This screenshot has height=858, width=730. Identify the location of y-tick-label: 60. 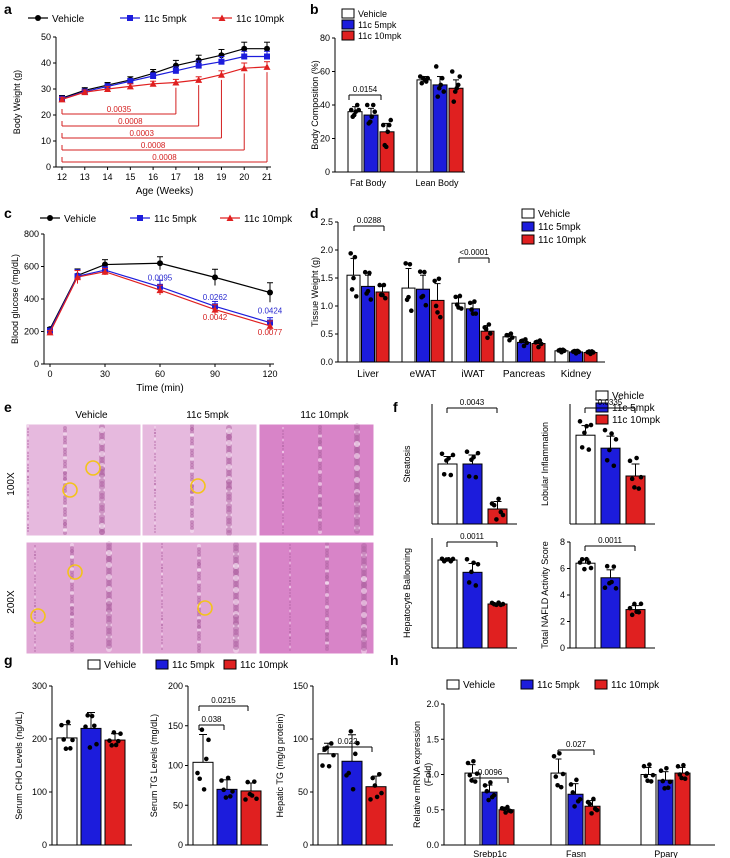
(325, 72).